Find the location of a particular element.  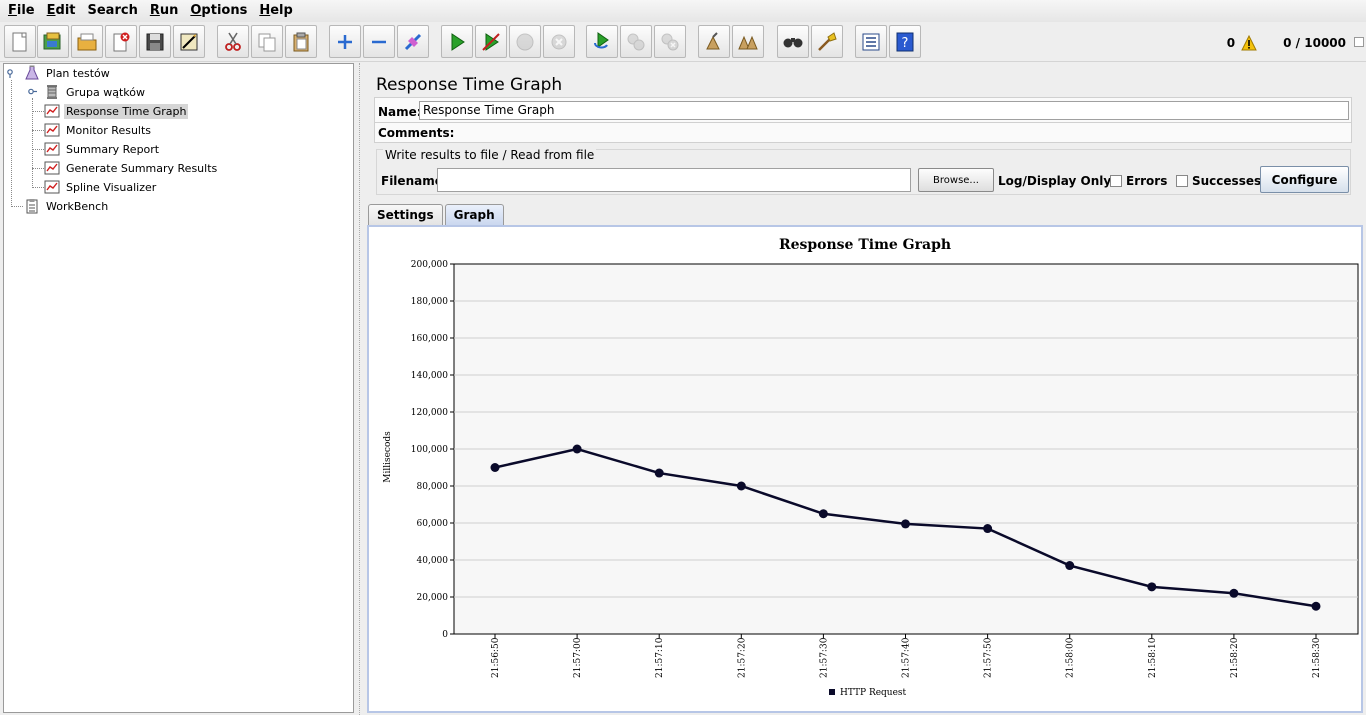

graph-listener-icon is located at coordinates (52, 187).